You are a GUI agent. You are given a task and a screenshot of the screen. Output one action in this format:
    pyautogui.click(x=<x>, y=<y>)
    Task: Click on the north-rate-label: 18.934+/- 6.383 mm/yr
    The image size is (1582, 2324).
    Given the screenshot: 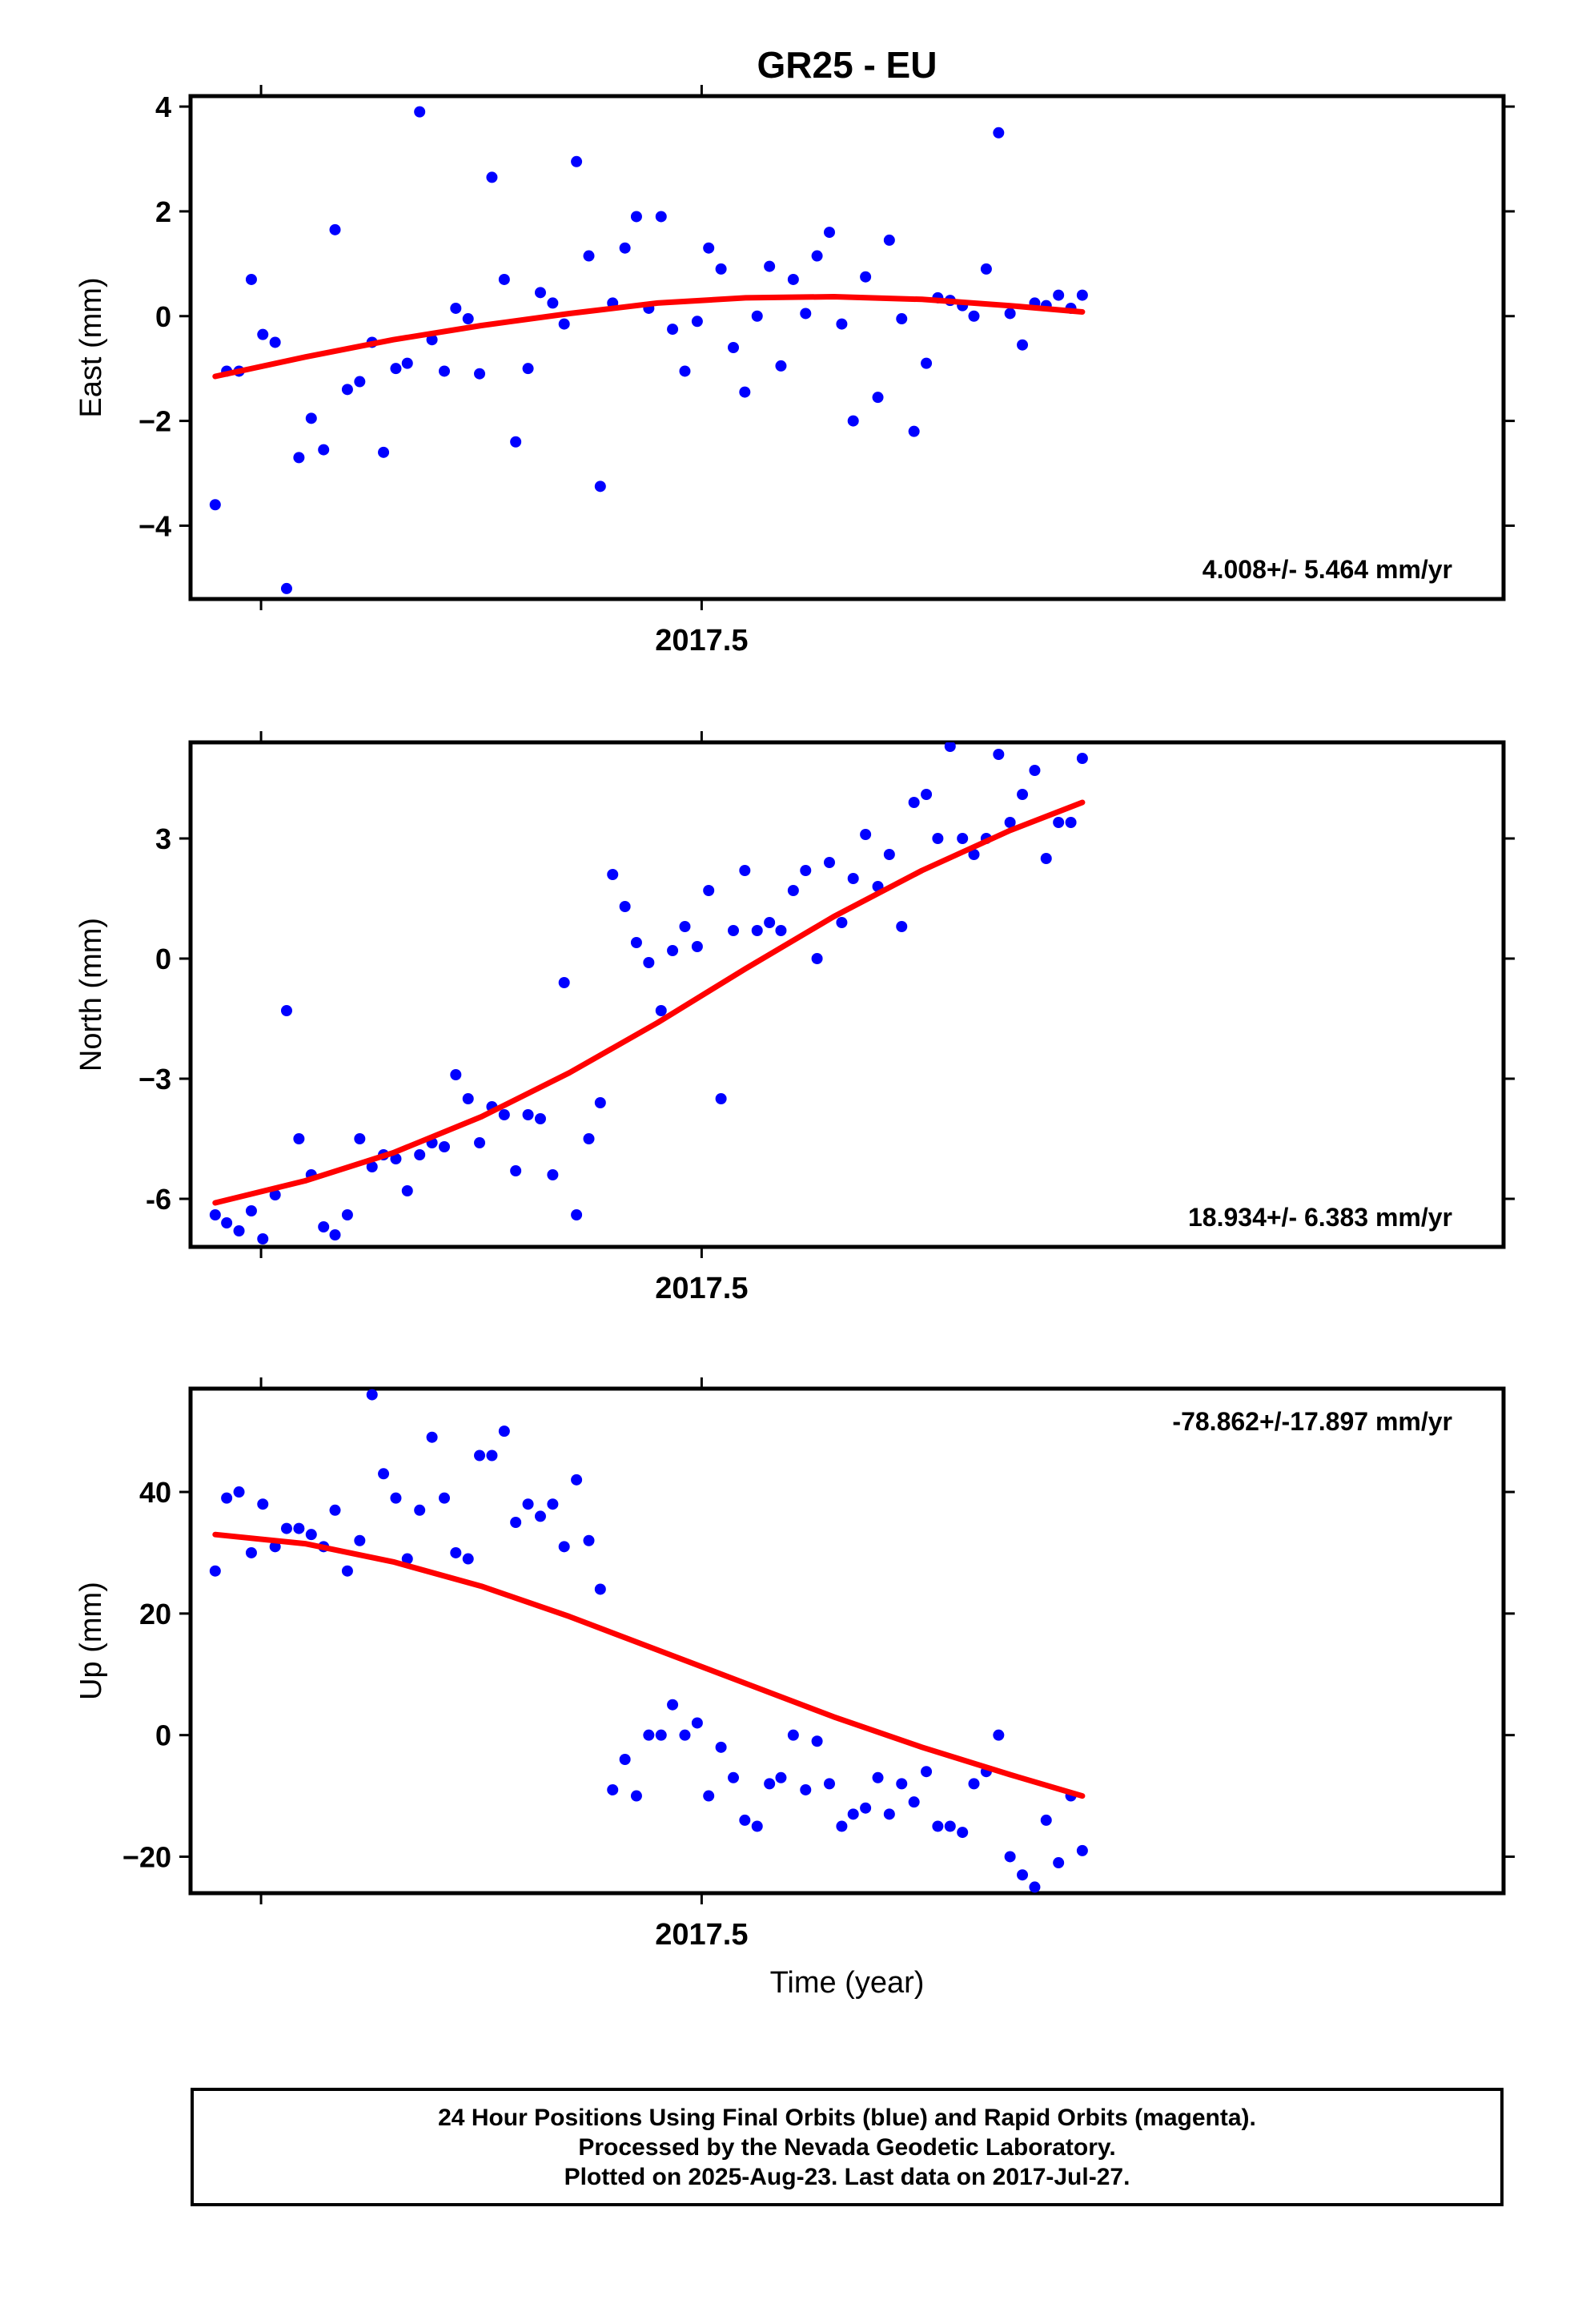 What is the action you would take?
    pyautogui.click(x=1320, y=1217)
    